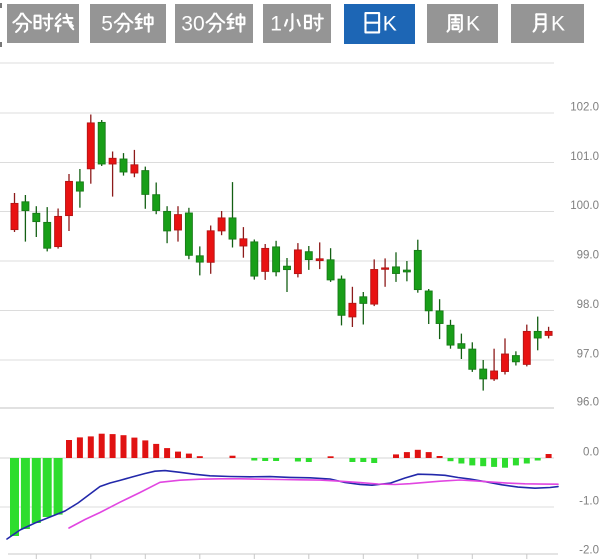  Describe the element at coordinates (192, 24) in the screenshot. I see `svg-text: 30` at that location.